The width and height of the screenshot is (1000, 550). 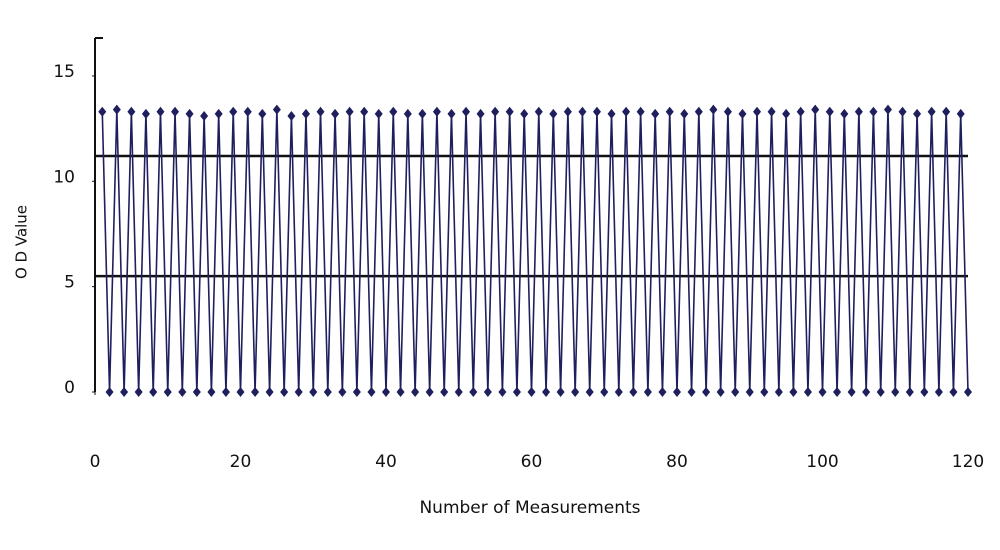 What do you see at coordinates (64, 72) in the screenshot?
I see `y-tick-label: 15` at bounding box center [64, 72].